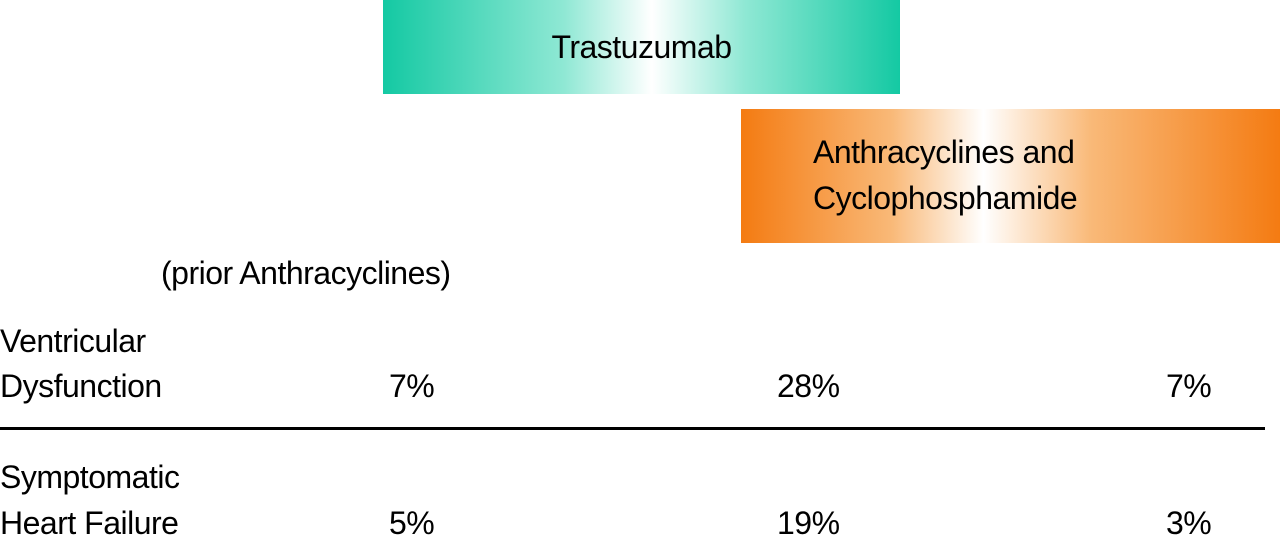 The height and width of the screenshot is (536, 1280). I want to click on value-ventricular-combined: 28%, so click(808, 386).